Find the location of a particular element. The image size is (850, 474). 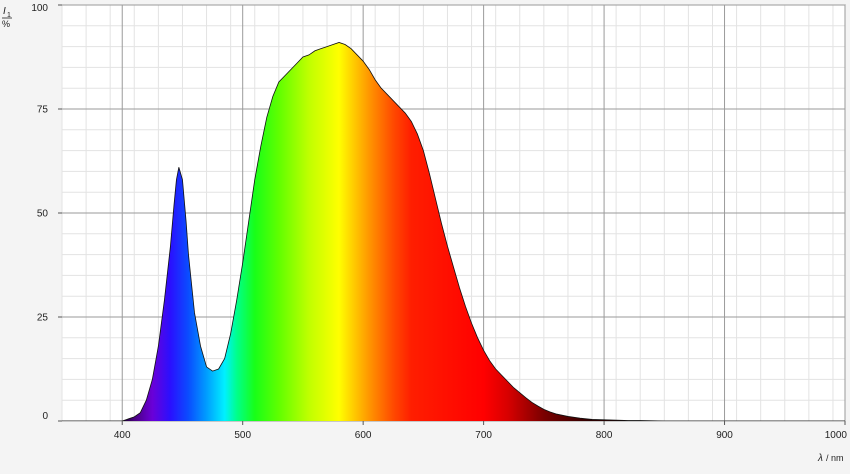

x-axis-label-unit: / nm is located at coordinates (835, 458).